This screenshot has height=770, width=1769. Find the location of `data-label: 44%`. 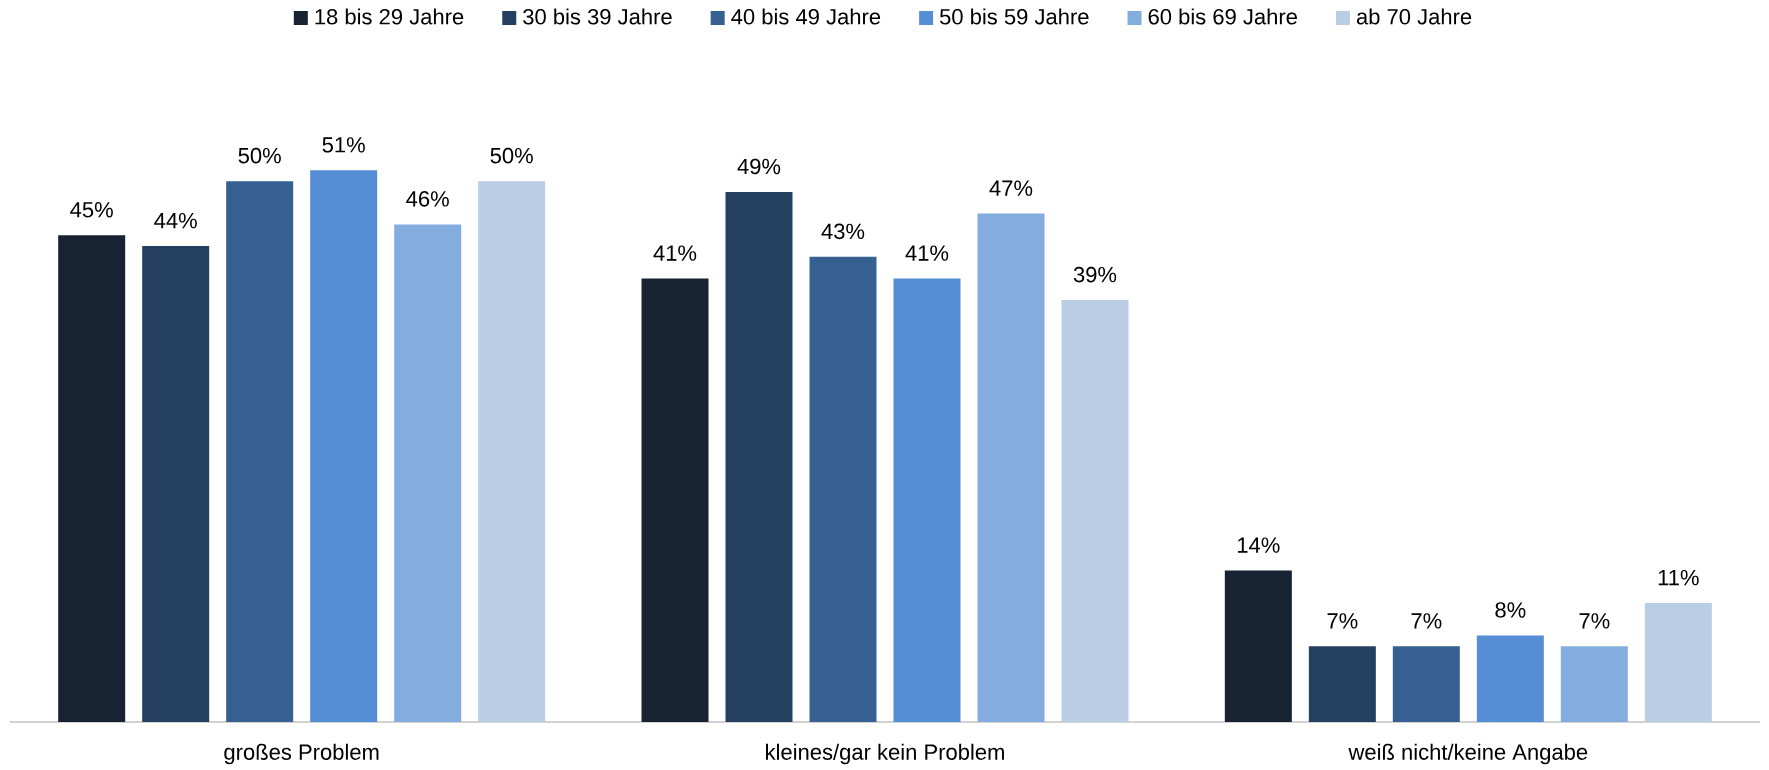

data-label: 44% is located at coordinates (175, 220).